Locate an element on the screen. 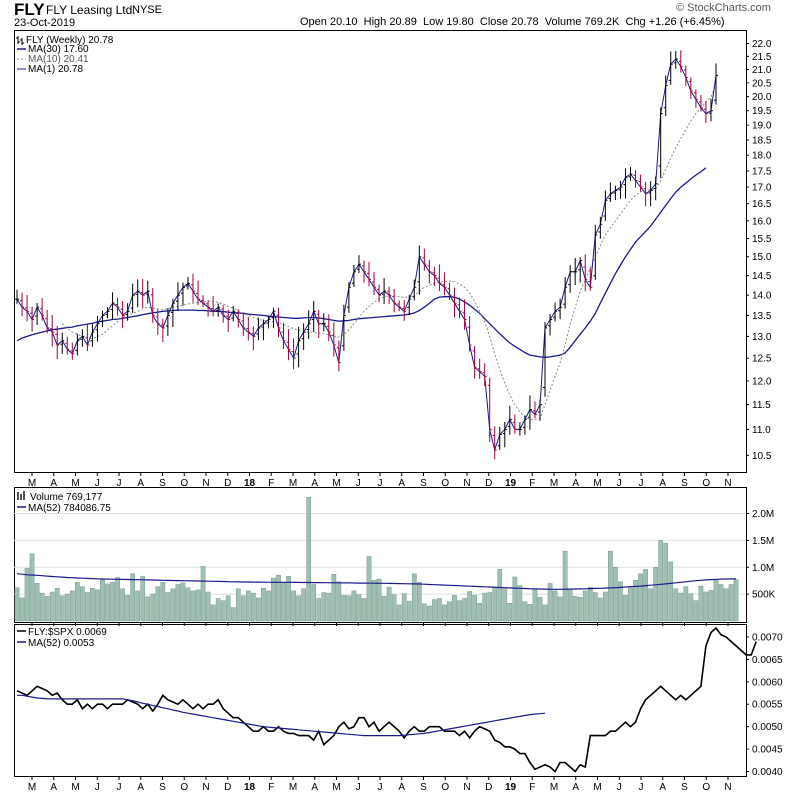 The width and height of the screenshot is (800, 795). price-ytick-label: 18.0 is located at coordinates (762, 156).